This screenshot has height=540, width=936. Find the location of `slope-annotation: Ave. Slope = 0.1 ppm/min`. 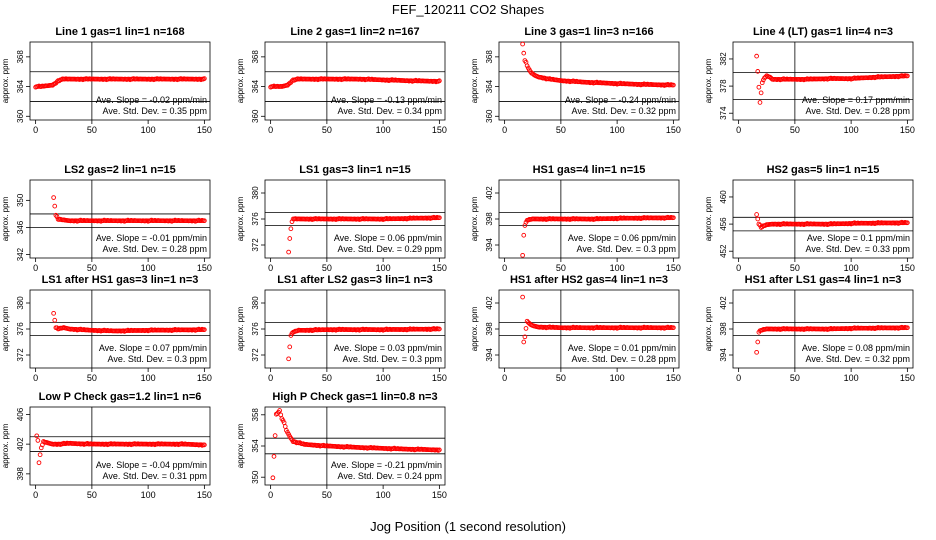

slope-annotation: Ave. Slope = 0.1 ppm/min is located at coordinates (858, 238).